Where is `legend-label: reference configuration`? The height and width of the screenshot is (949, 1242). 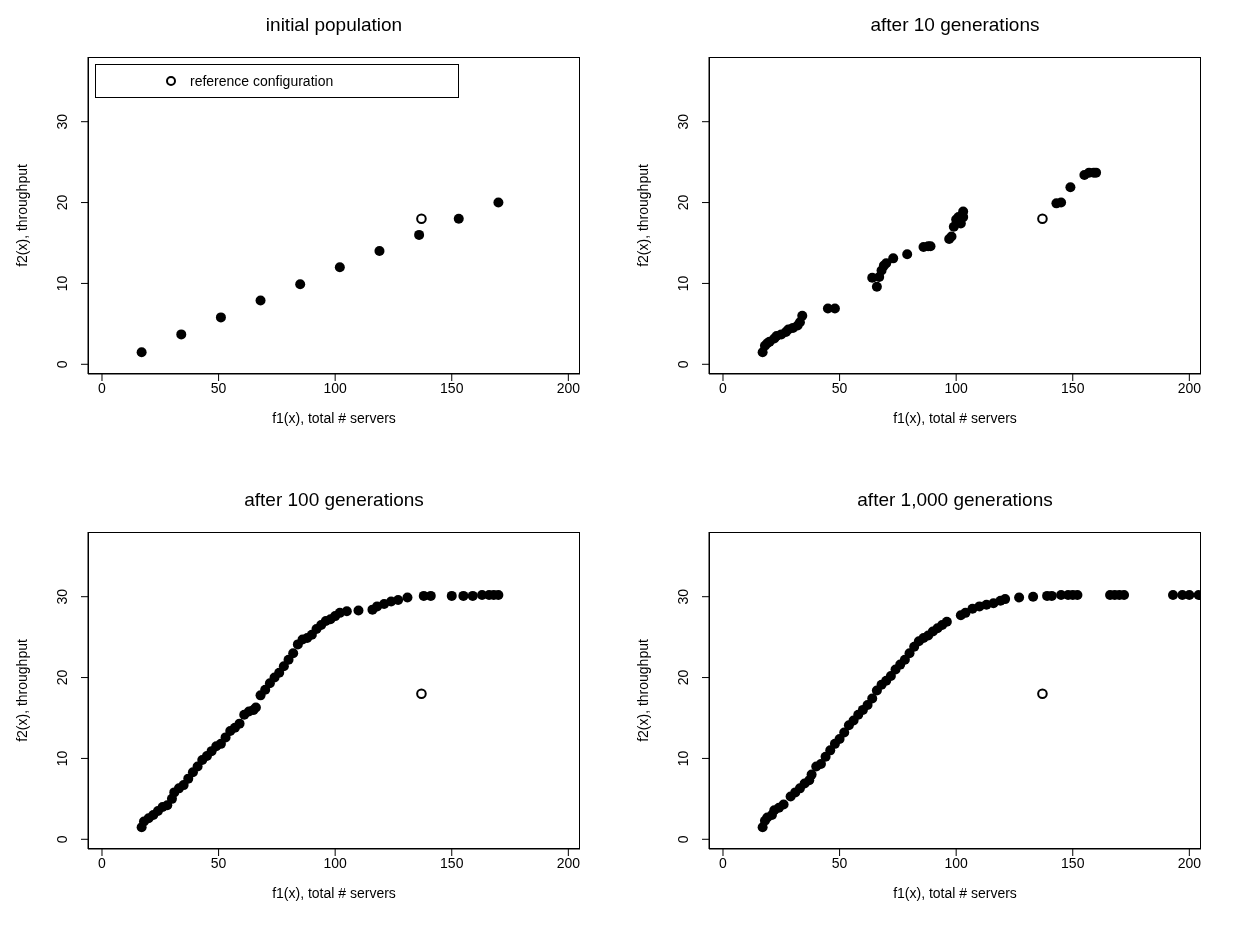 legend-label: reference configuration is located at coordinates (262, 81).